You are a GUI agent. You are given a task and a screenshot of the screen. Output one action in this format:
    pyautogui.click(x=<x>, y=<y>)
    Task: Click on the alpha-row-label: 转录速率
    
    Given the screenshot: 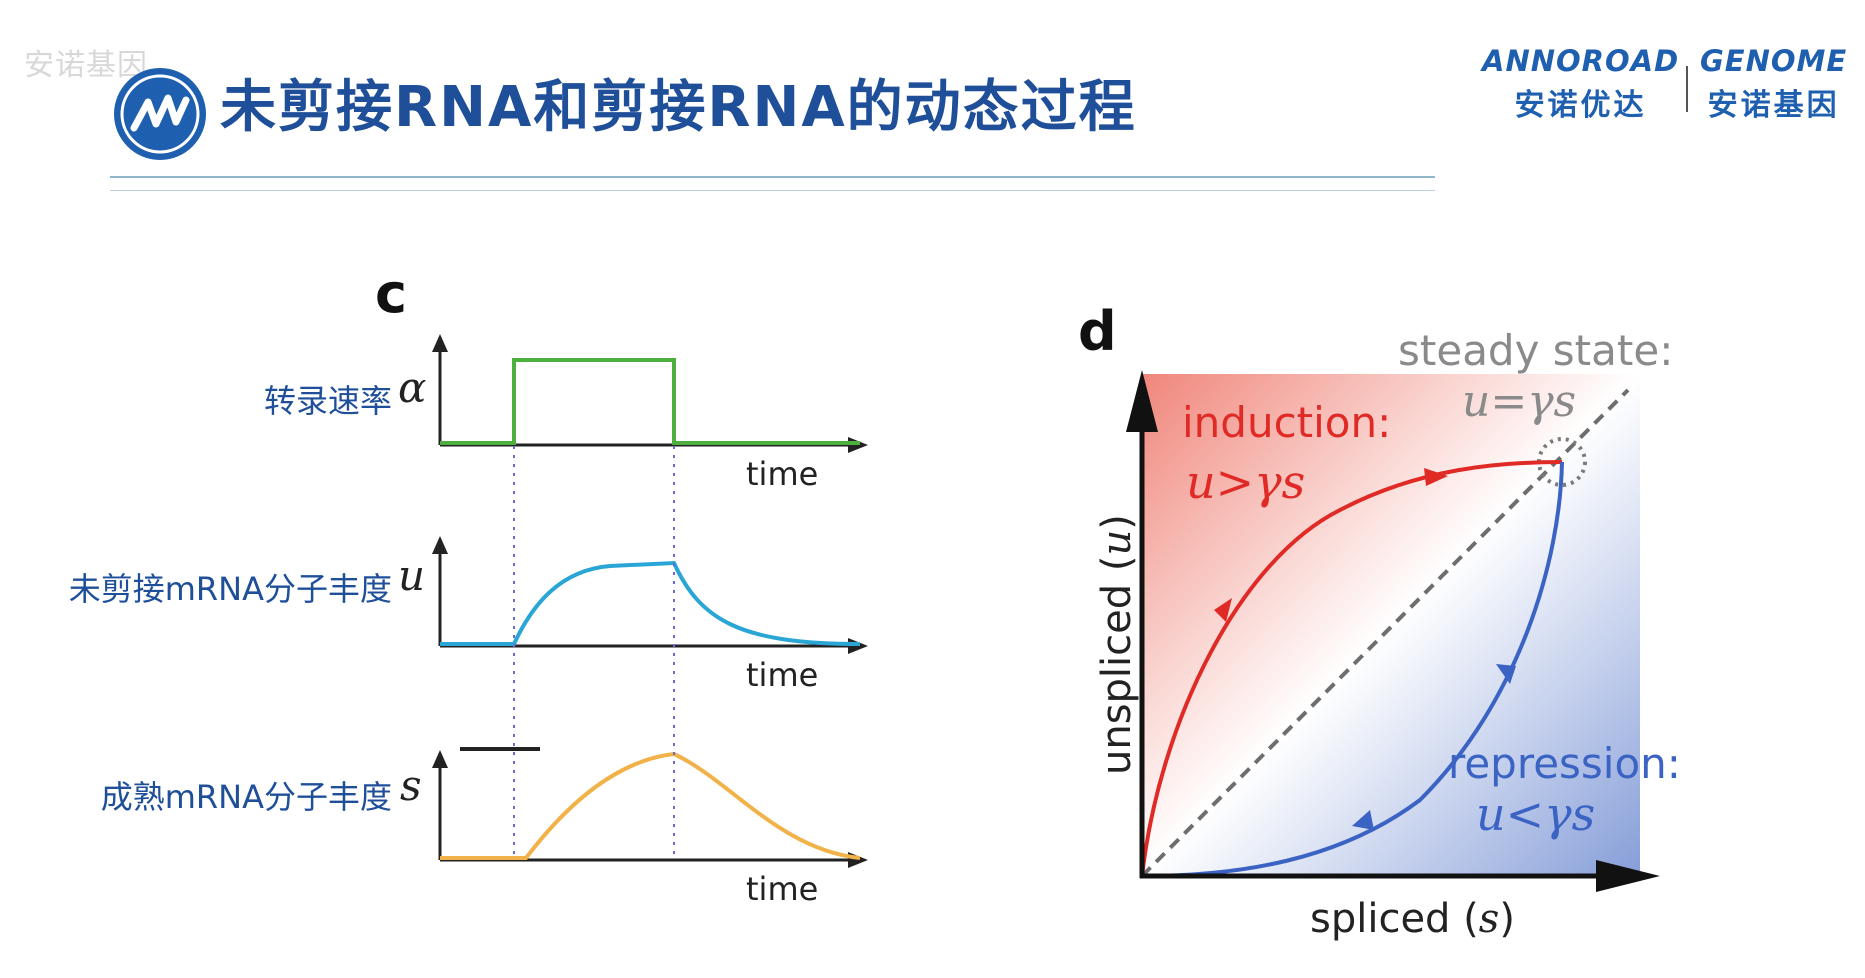 What is the action you would take?
    pyautogui.click(x=328, y=401)
    